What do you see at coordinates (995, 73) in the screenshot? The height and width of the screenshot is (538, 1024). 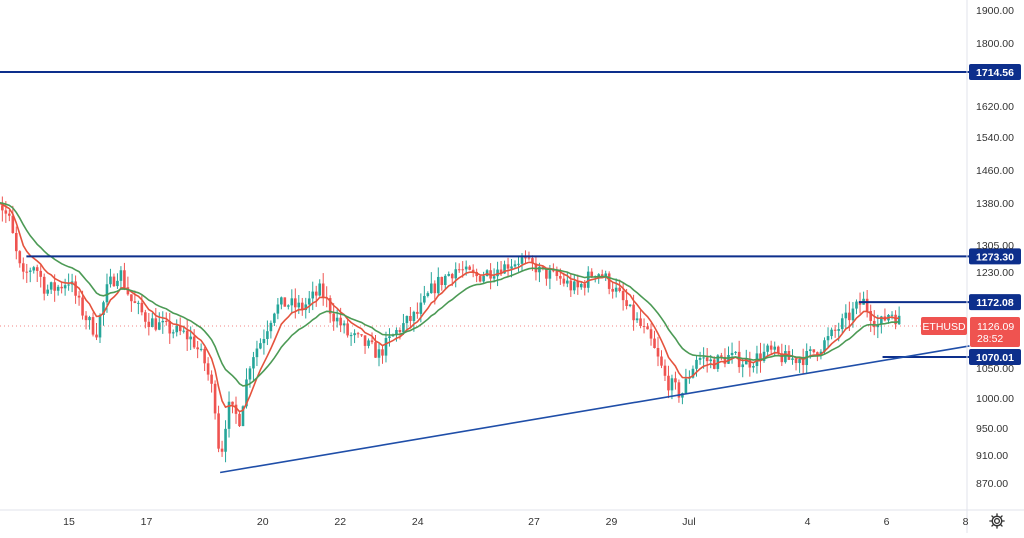 I see `level-label: 1714.56` at bounding box center [995, 73].